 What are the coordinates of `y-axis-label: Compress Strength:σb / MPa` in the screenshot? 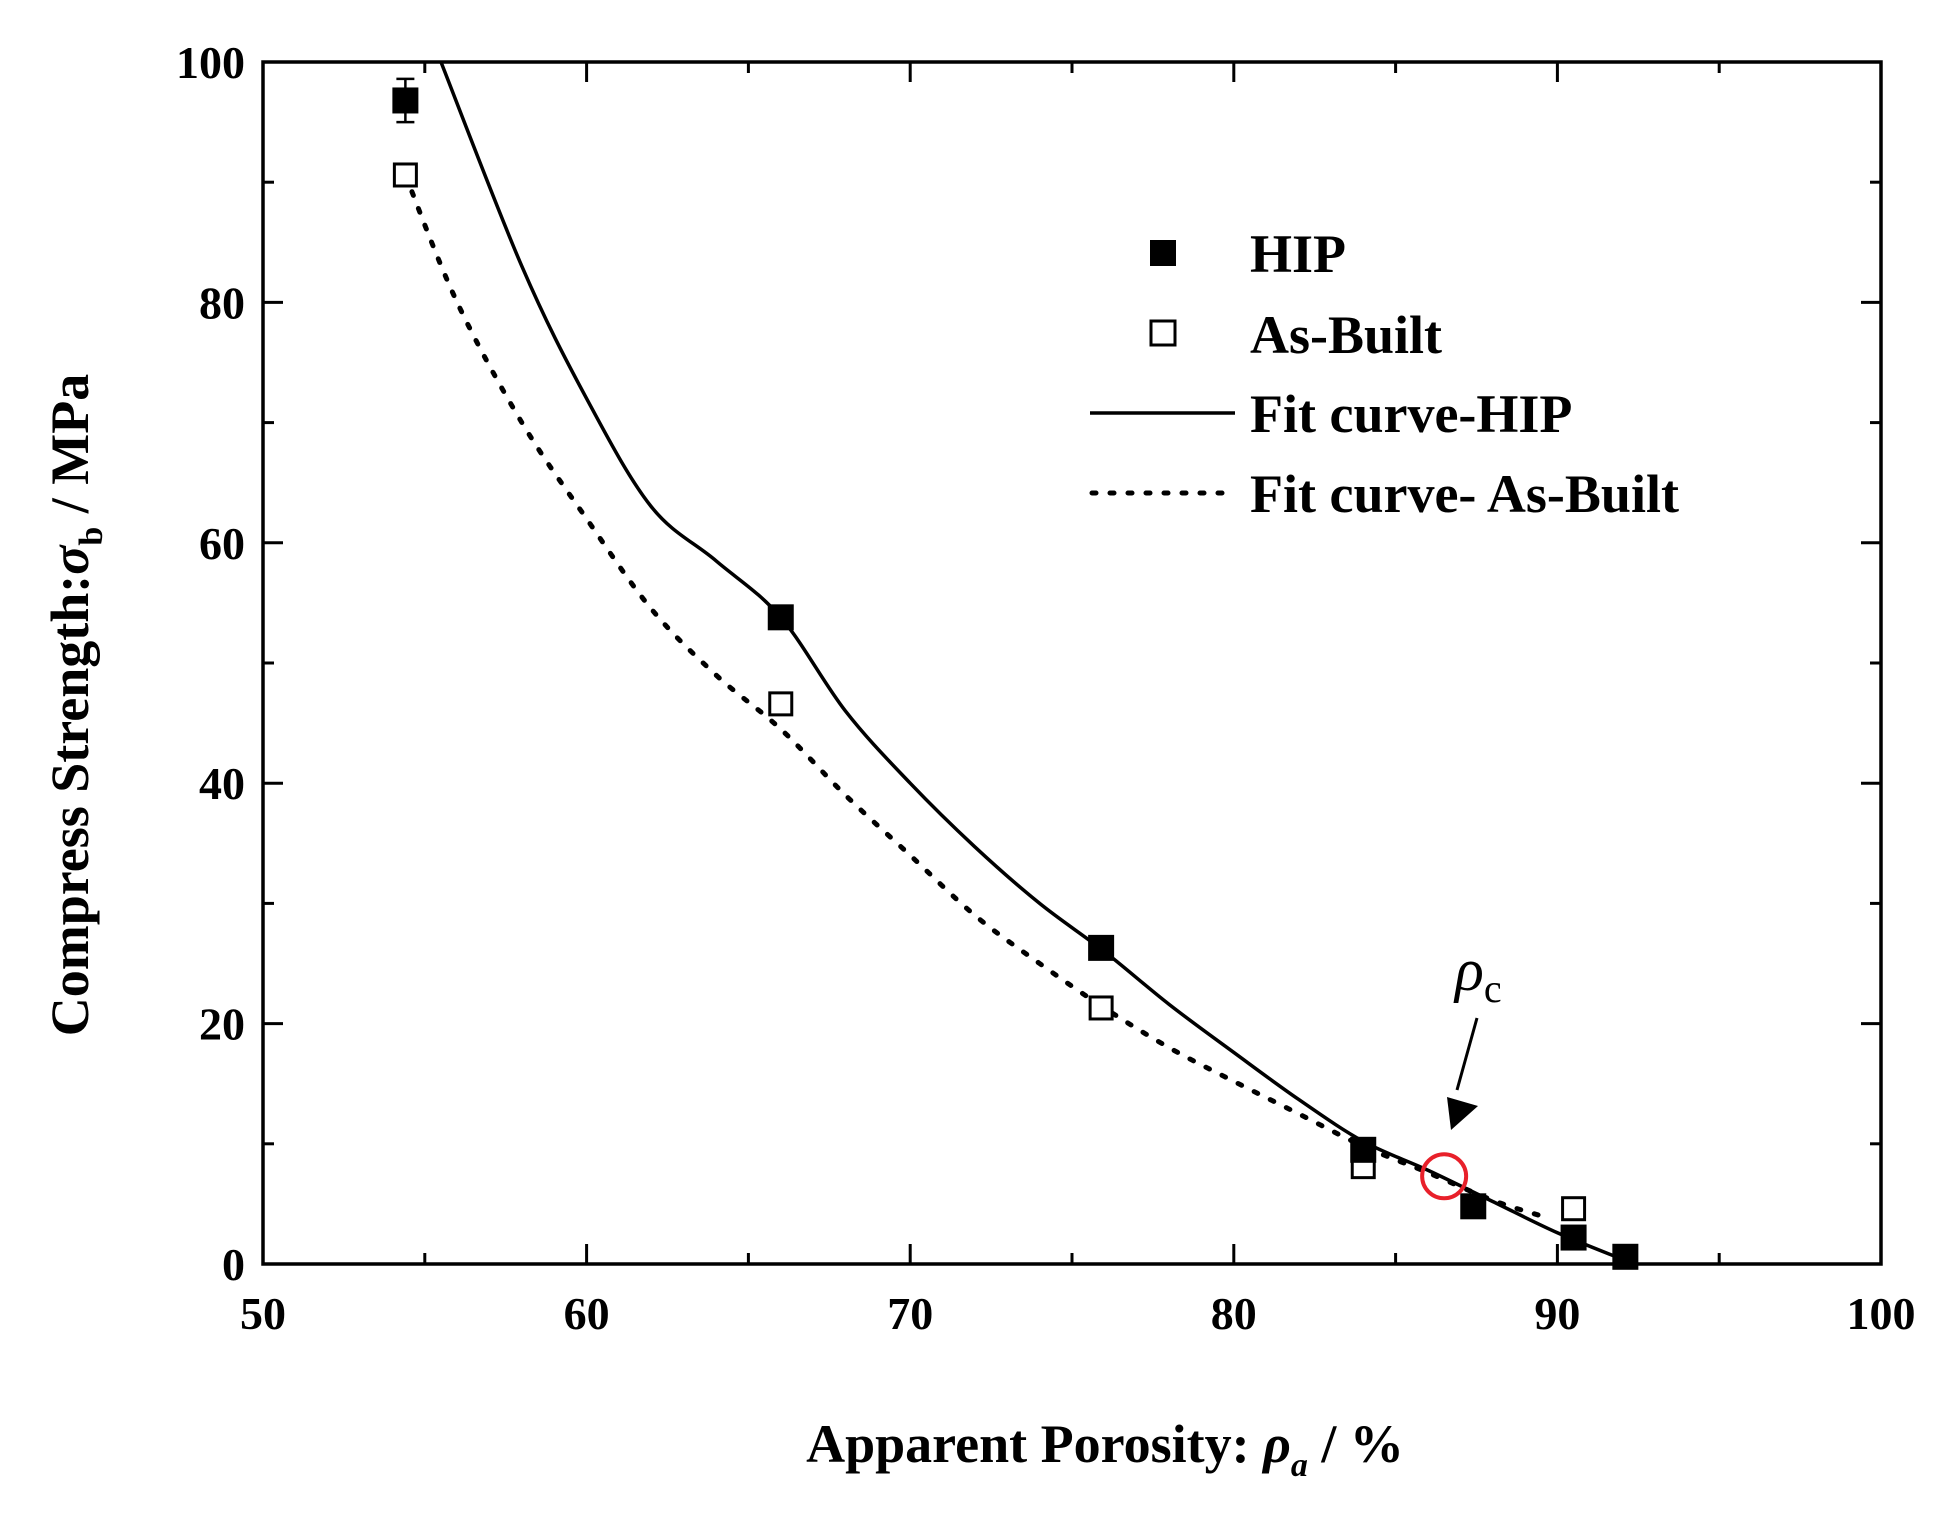 It's located at (75, 705).